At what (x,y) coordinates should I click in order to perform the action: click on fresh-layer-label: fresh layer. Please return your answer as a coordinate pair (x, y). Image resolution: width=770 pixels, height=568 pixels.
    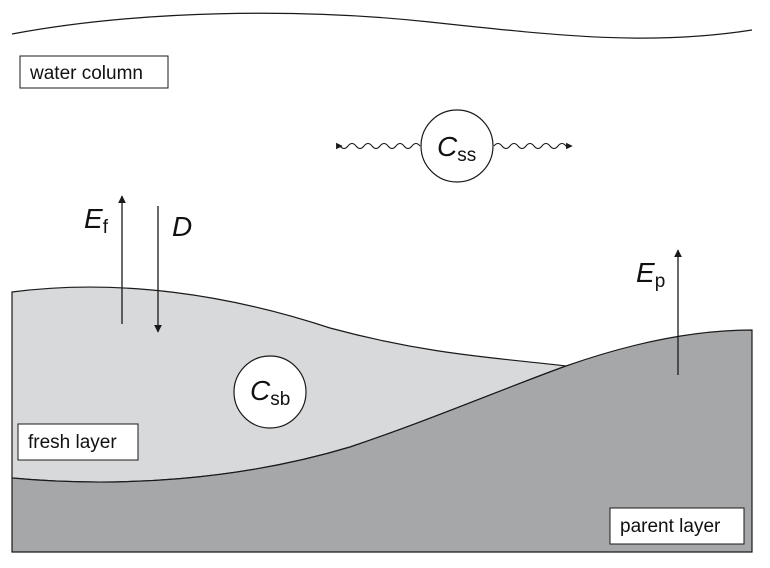
    Looking at the image, I should click on (78, 442).